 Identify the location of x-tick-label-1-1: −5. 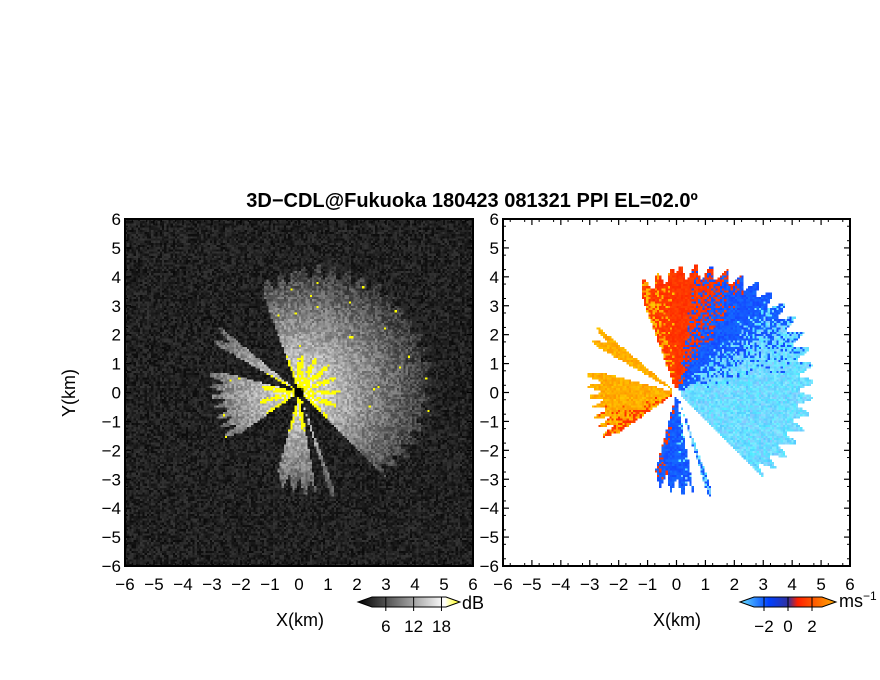
(531, 584).